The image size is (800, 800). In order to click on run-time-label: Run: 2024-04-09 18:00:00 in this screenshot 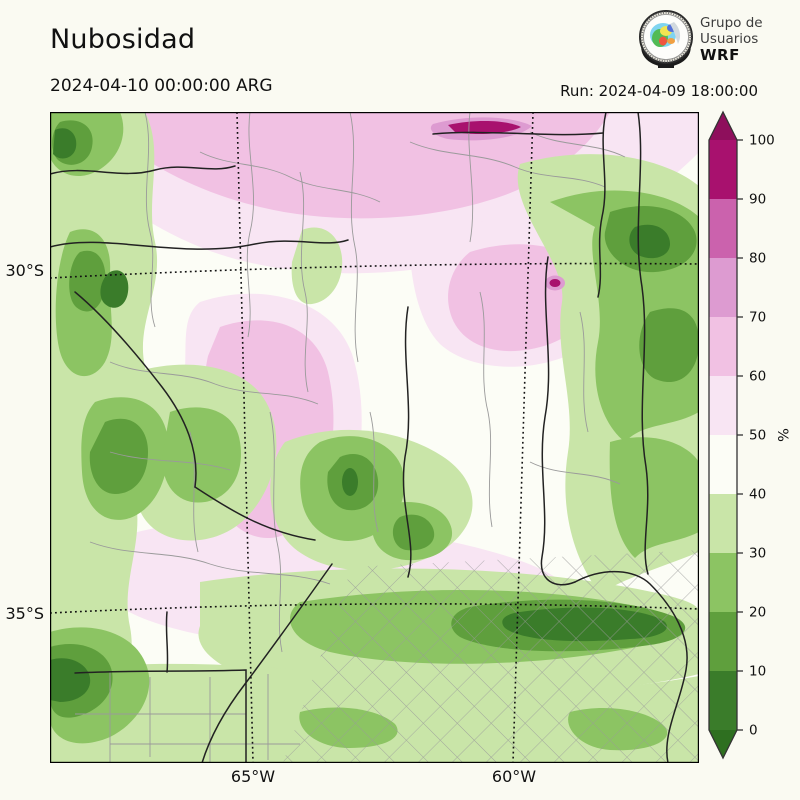, I will do `click(659, 91)`.